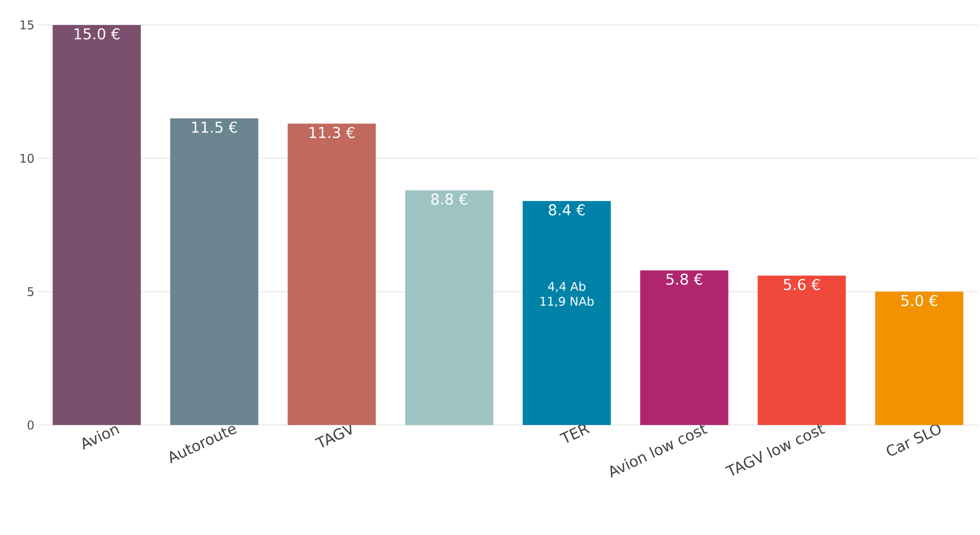  I want to click on y-tick-label: 5, so click(31, 291).